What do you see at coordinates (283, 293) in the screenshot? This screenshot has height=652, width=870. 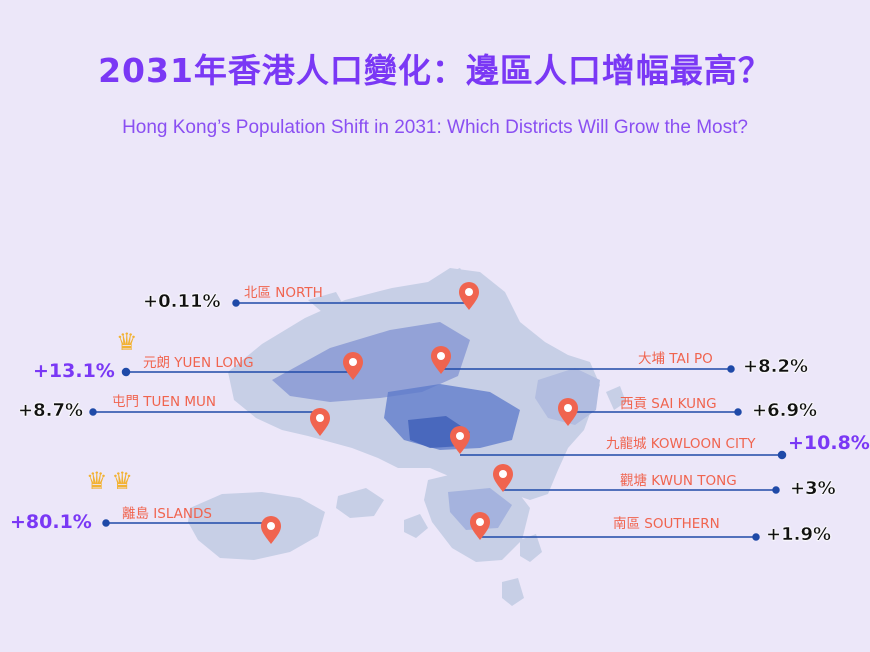 I see `district-label-north: 北區 NORTH` at bounding box center [283, 293].